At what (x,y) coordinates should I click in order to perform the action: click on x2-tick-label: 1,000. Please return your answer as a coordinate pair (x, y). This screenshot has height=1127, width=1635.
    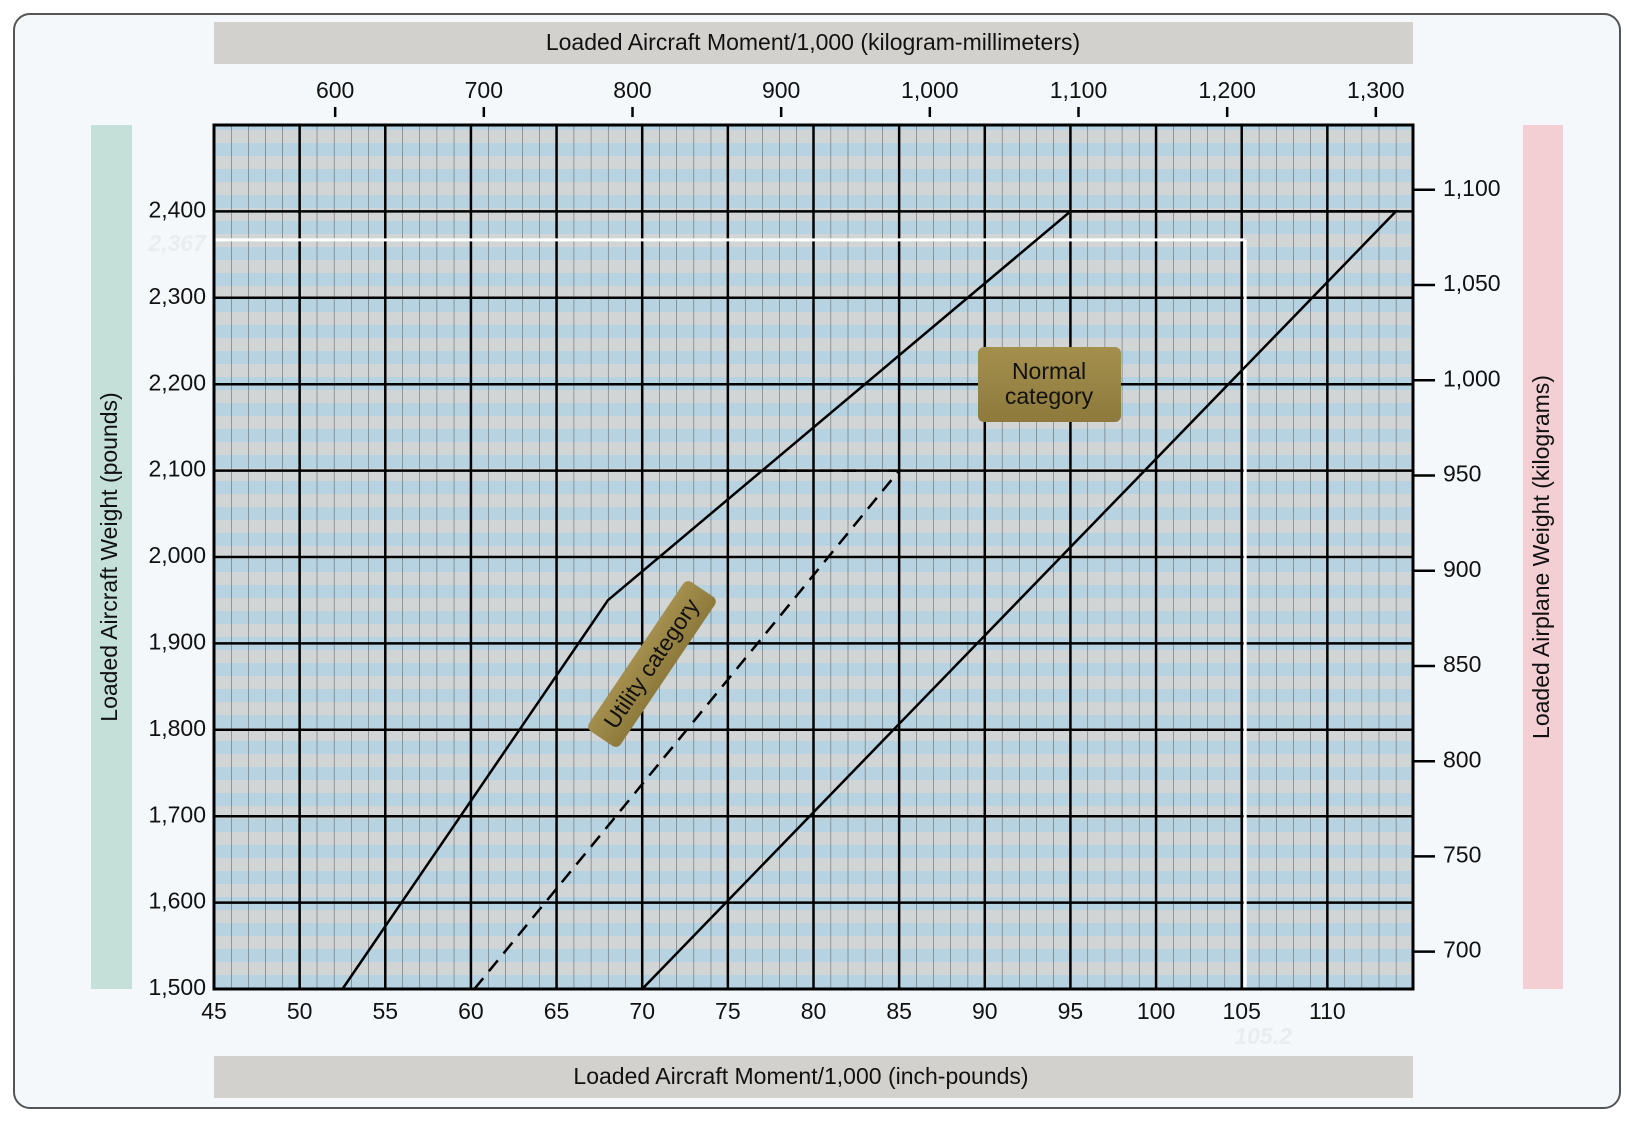
    Looking at the image, I should click on (930, 90).